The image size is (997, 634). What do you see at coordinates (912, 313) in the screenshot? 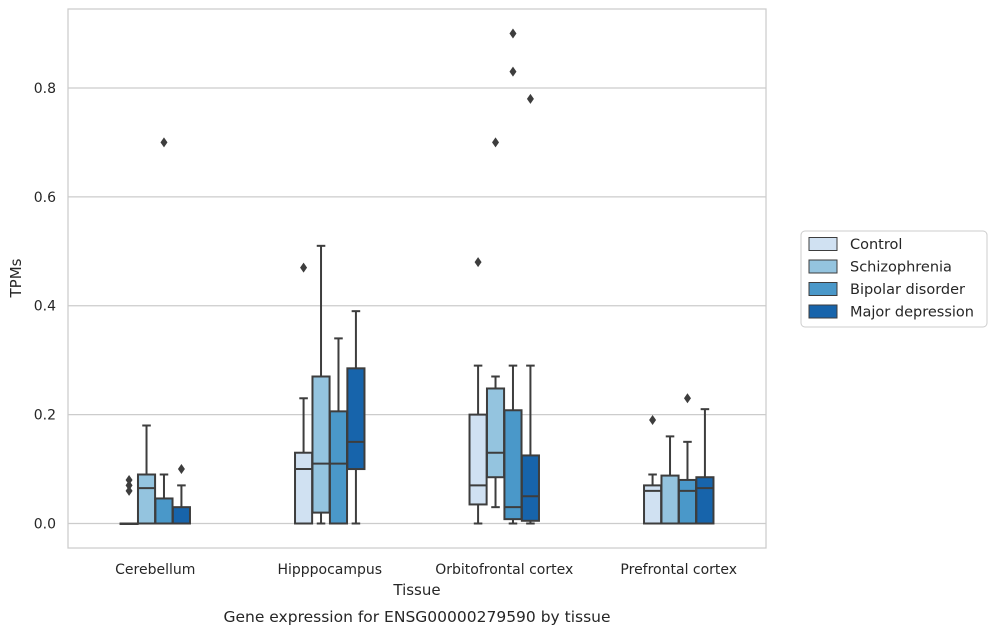
I see `legend-label: Major depression` at bounding box center [912, 313].